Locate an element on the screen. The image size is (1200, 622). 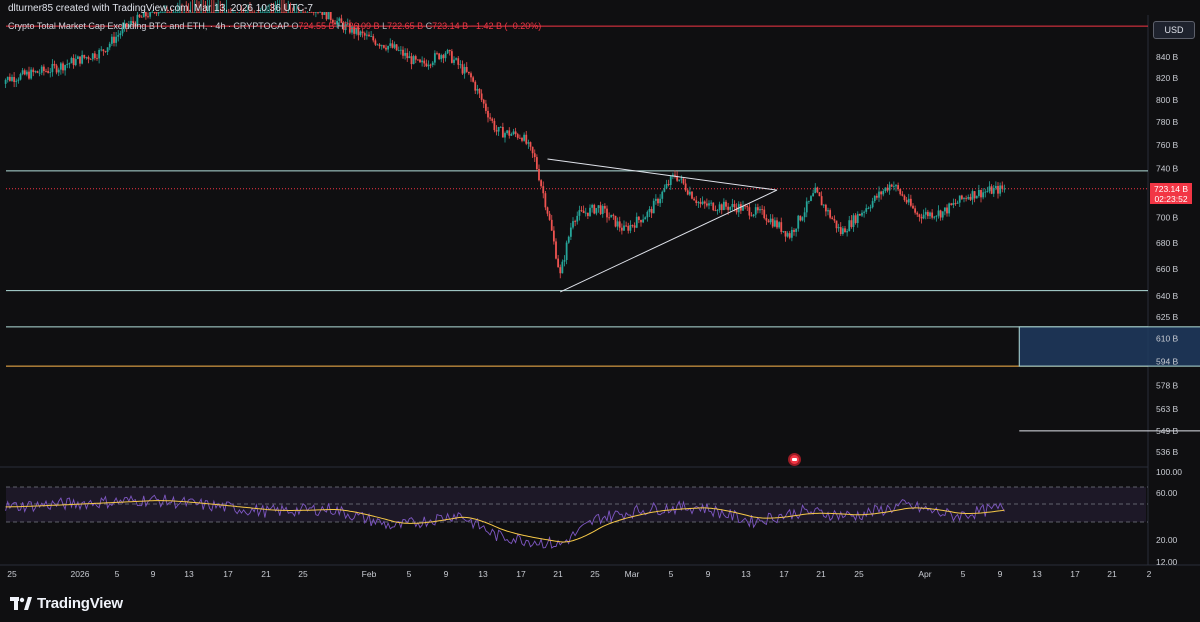
last-price: 723.14 B is located at coordinates (1171, 189).